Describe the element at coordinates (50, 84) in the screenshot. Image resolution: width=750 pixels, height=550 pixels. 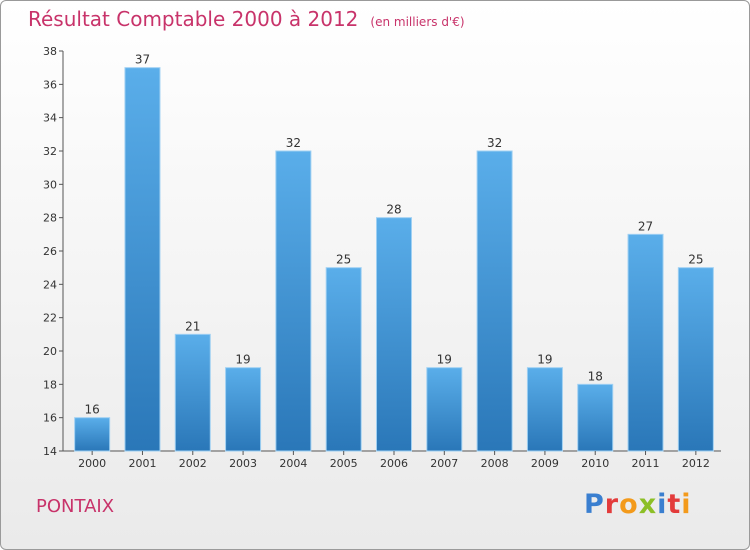
I see `y-tick-label: 36` at that location.